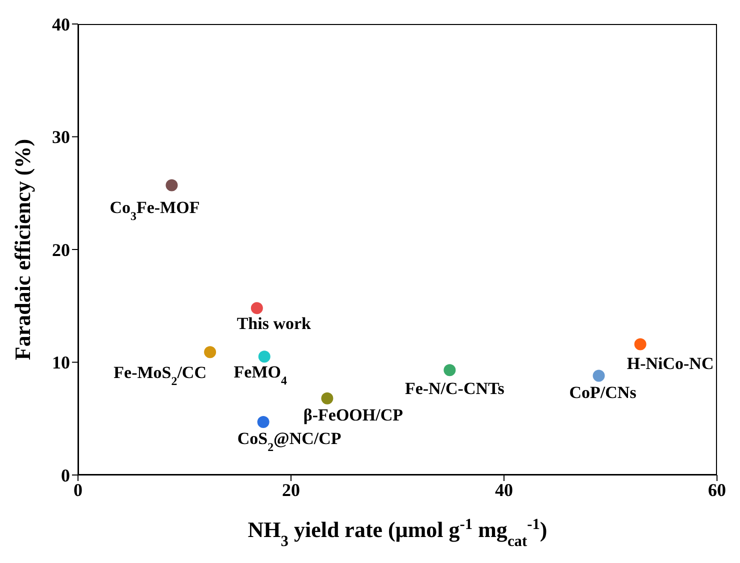  I want to click on y-tick-label: 20, so click(61, 250).